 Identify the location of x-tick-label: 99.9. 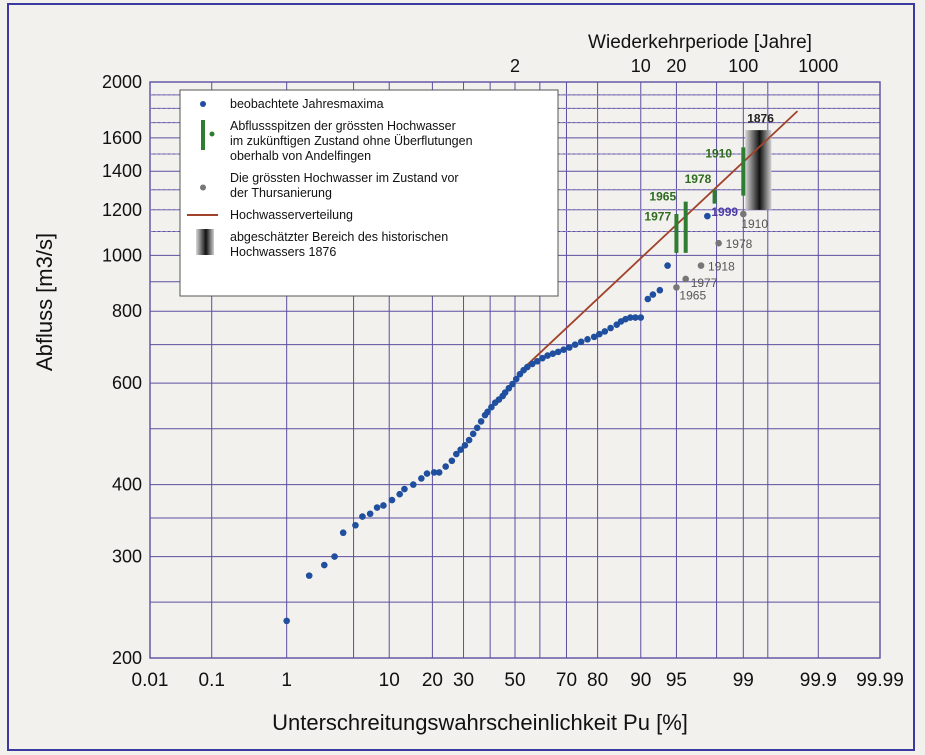
(818, 680).